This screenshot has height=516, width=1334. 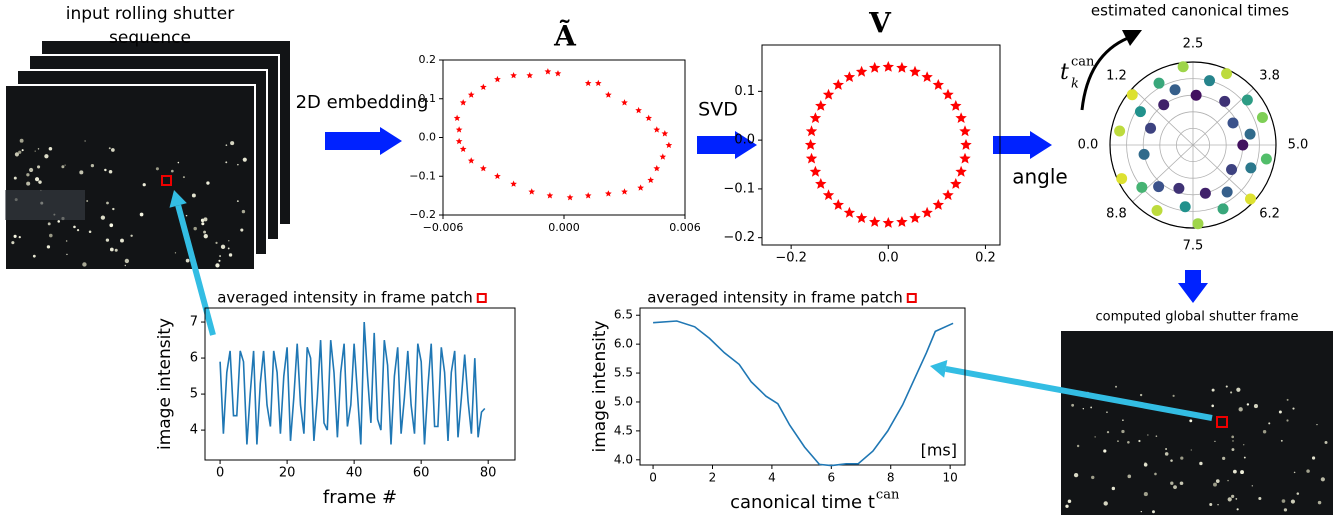 What do you see at coordinates (1104, 73) in the screenshot?
I see `curved-arrow` at bounding box center [1104, 73].